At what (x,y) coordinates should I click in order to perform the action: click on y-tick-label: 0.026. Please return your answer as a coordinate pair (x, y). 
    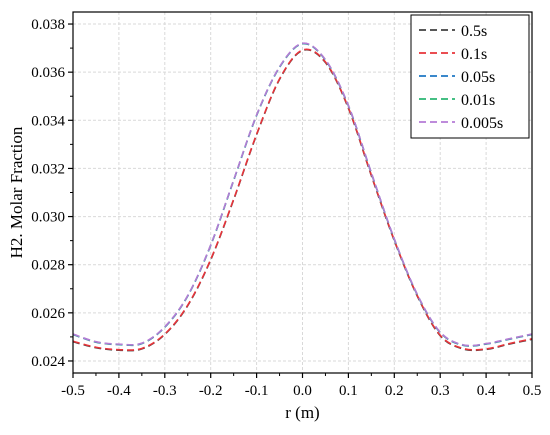
    Looking at the image, I should click on (48, 314).